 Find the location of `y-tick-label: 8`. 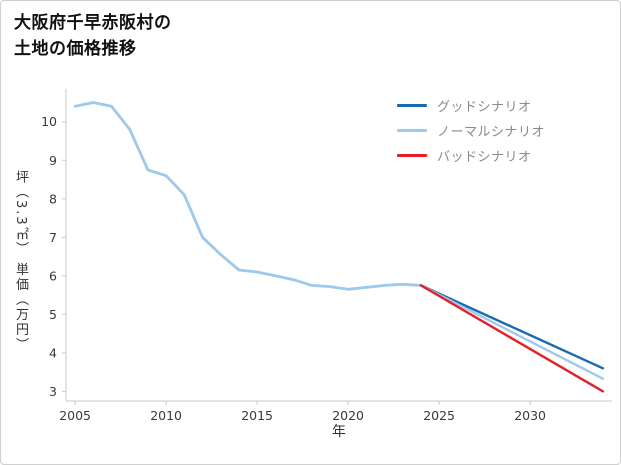

y-tick-label: 8 is located at coordinates (53, 198).